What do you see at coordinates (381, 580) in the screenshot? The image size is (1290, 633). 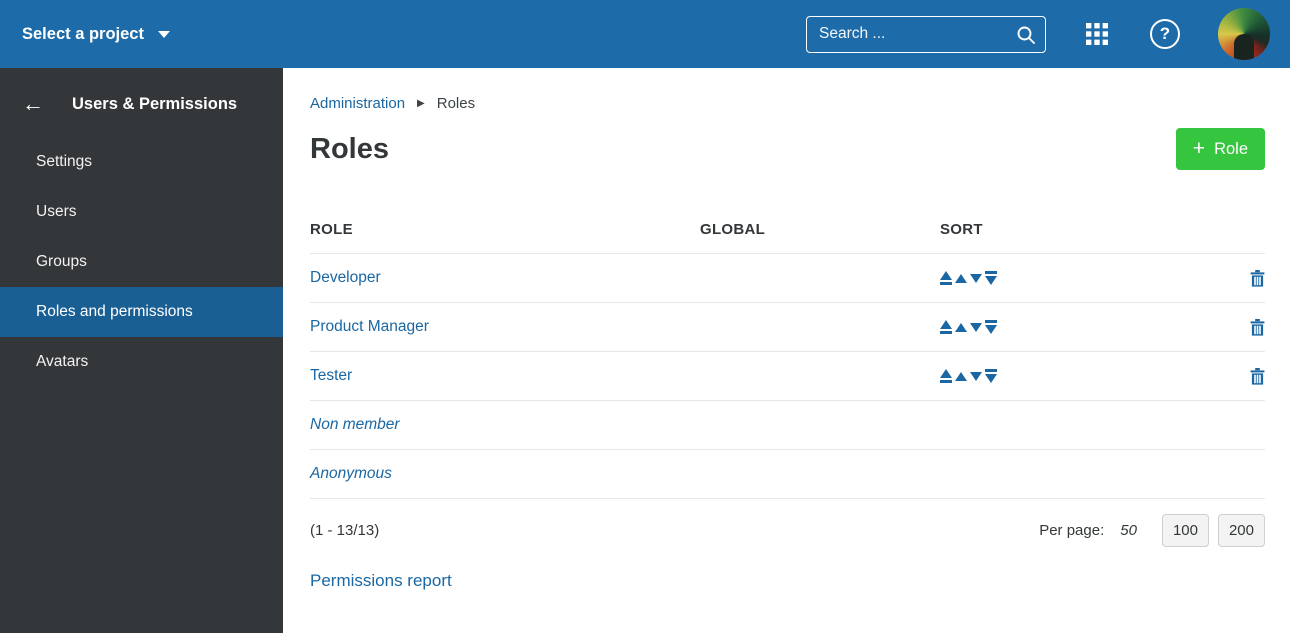 I see `permissions-report-link: Permissions report` at bounding box center [381, 580].